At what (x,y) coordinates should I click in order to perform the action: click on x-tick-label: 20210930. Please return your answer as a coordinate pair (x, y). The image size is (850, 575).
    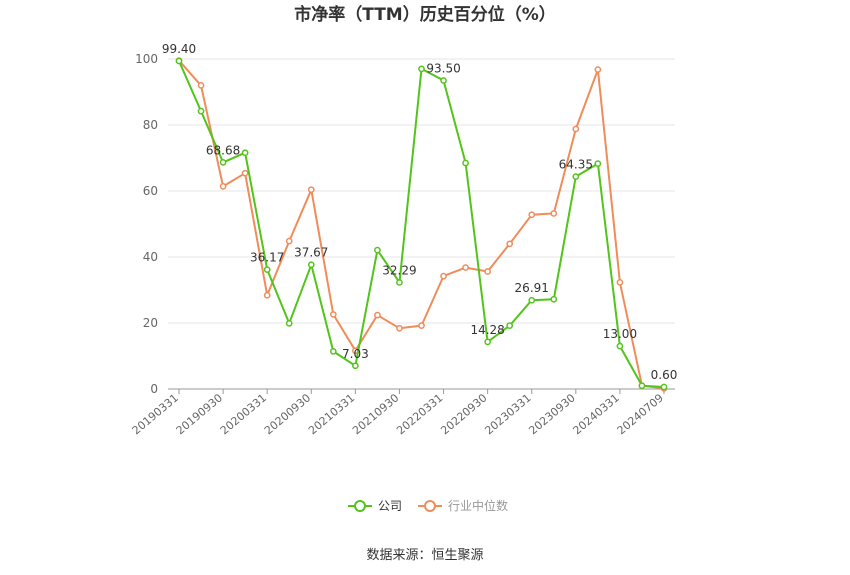
    Looking at the image, I should click on (375, 414).